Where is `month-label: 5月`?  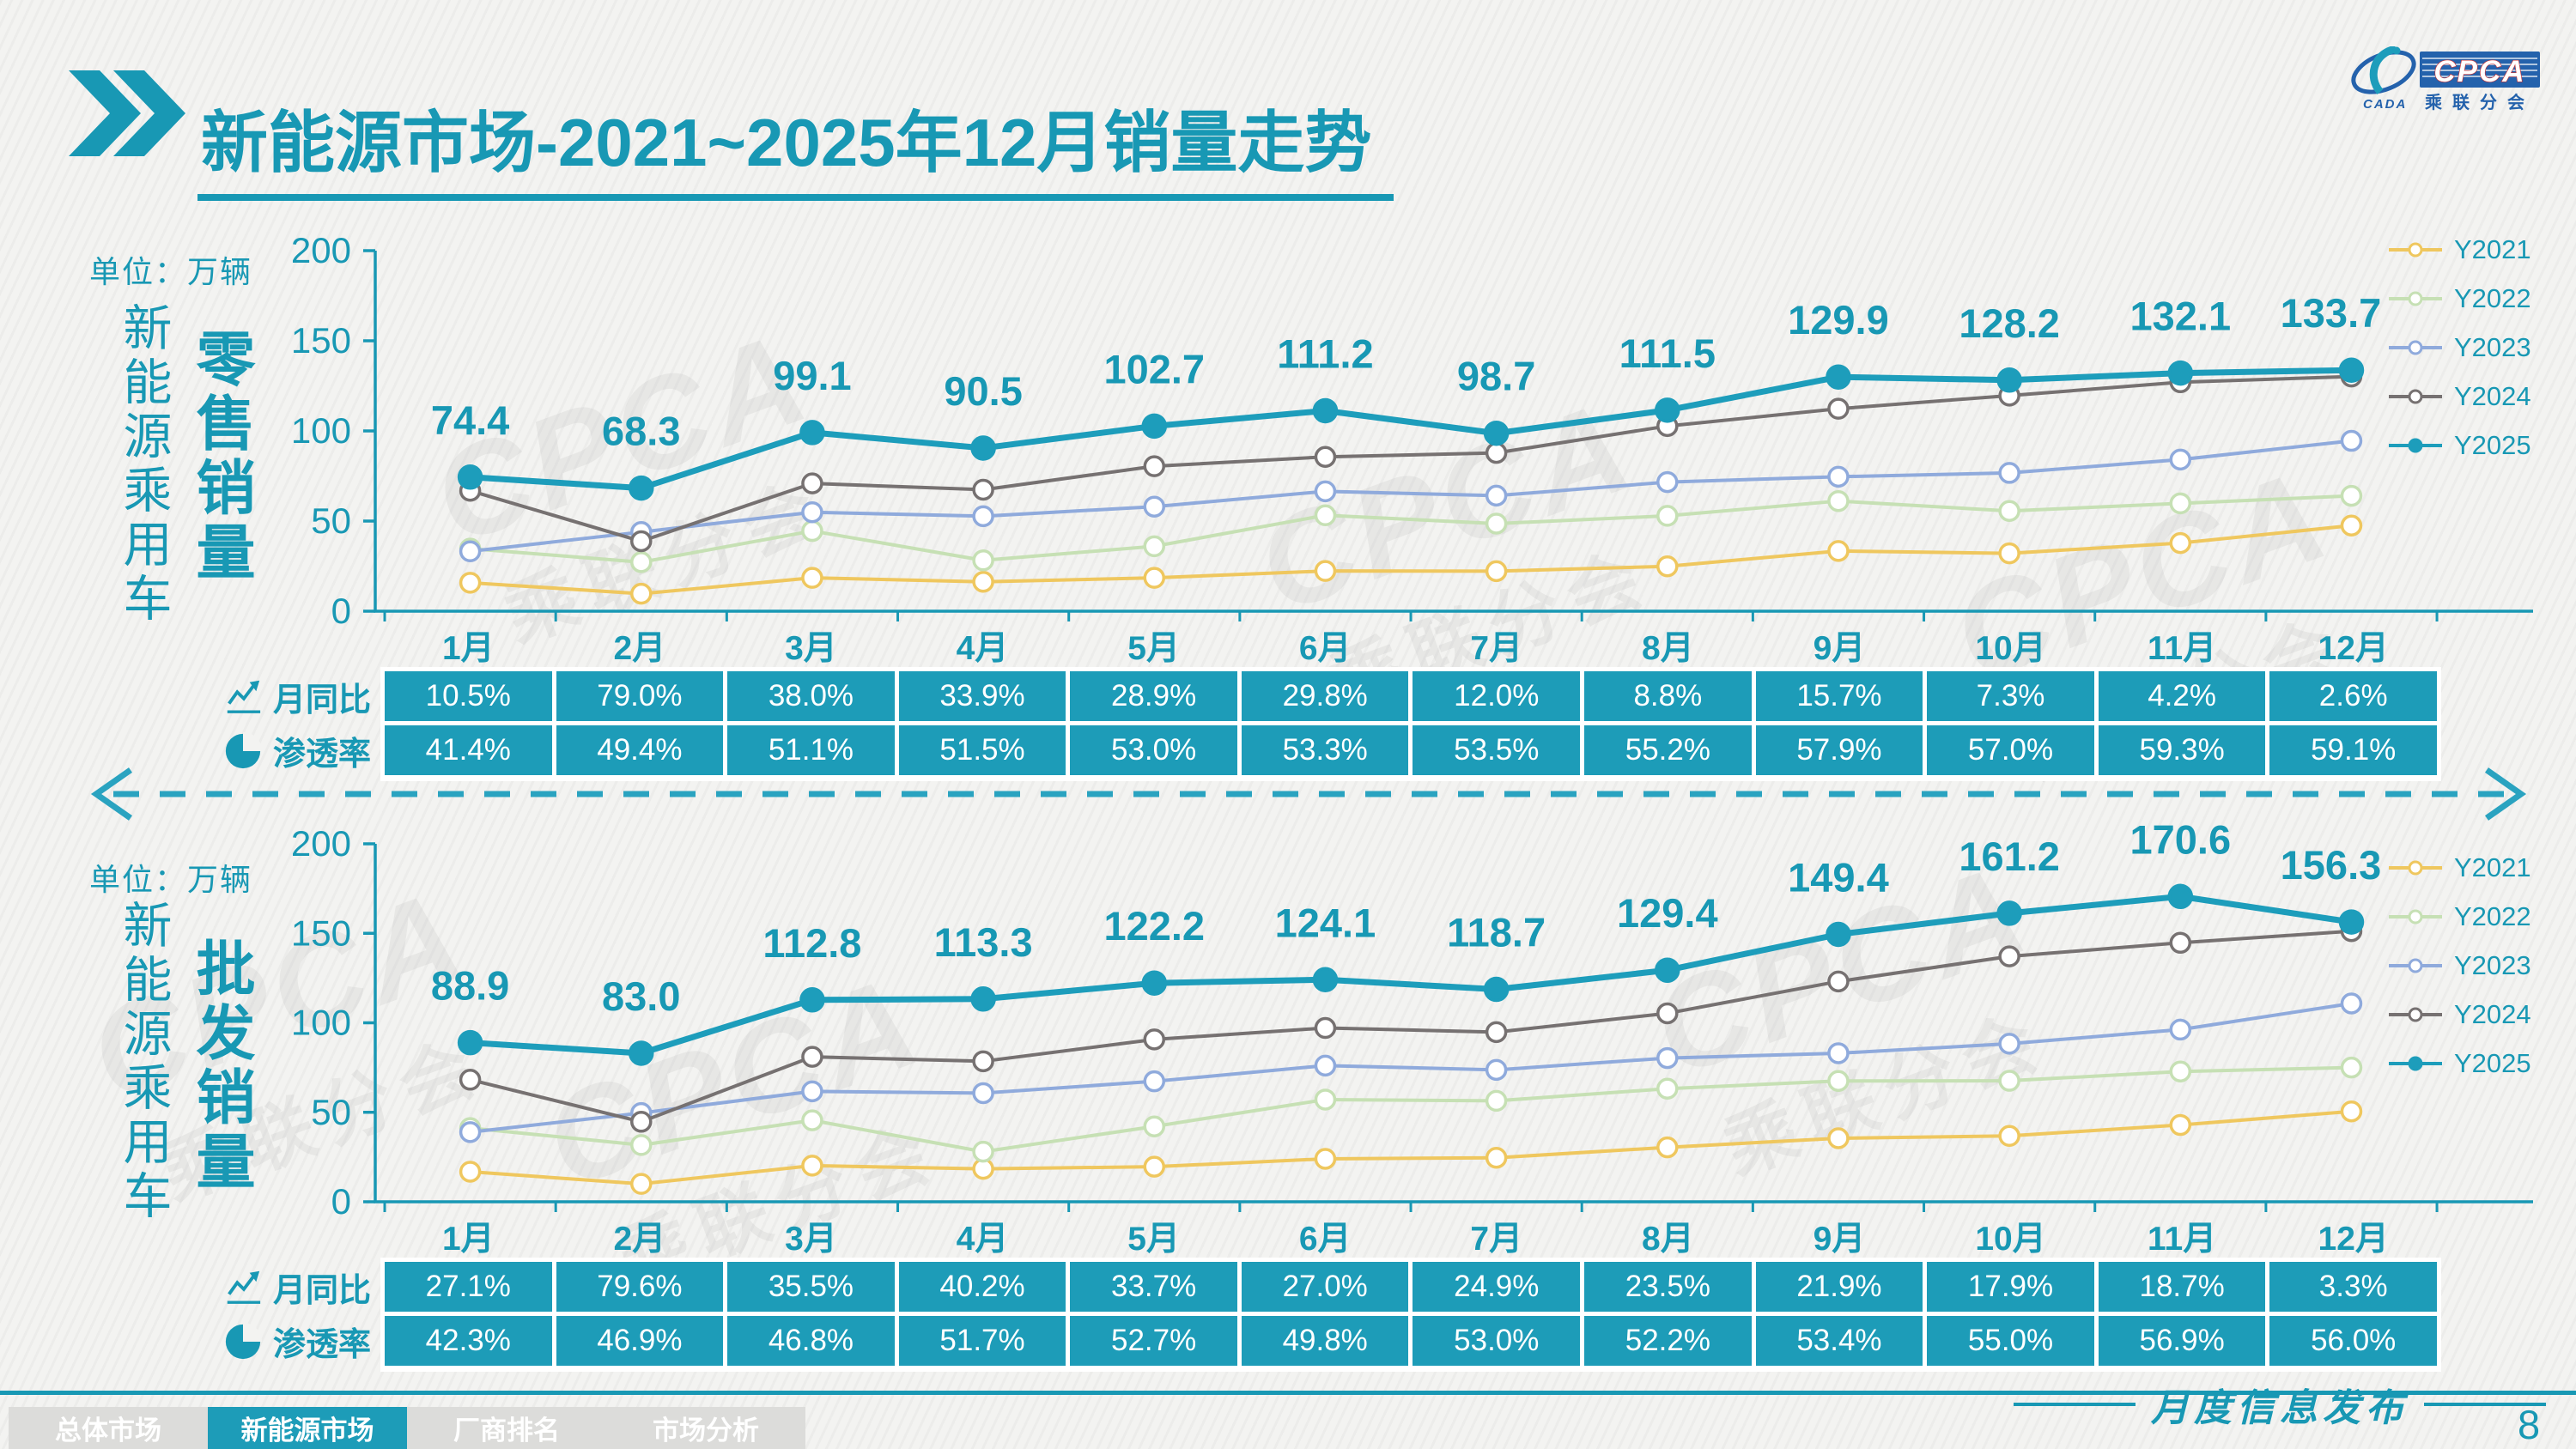
month-label: 5月 is located at coordinates (1153, 1239).